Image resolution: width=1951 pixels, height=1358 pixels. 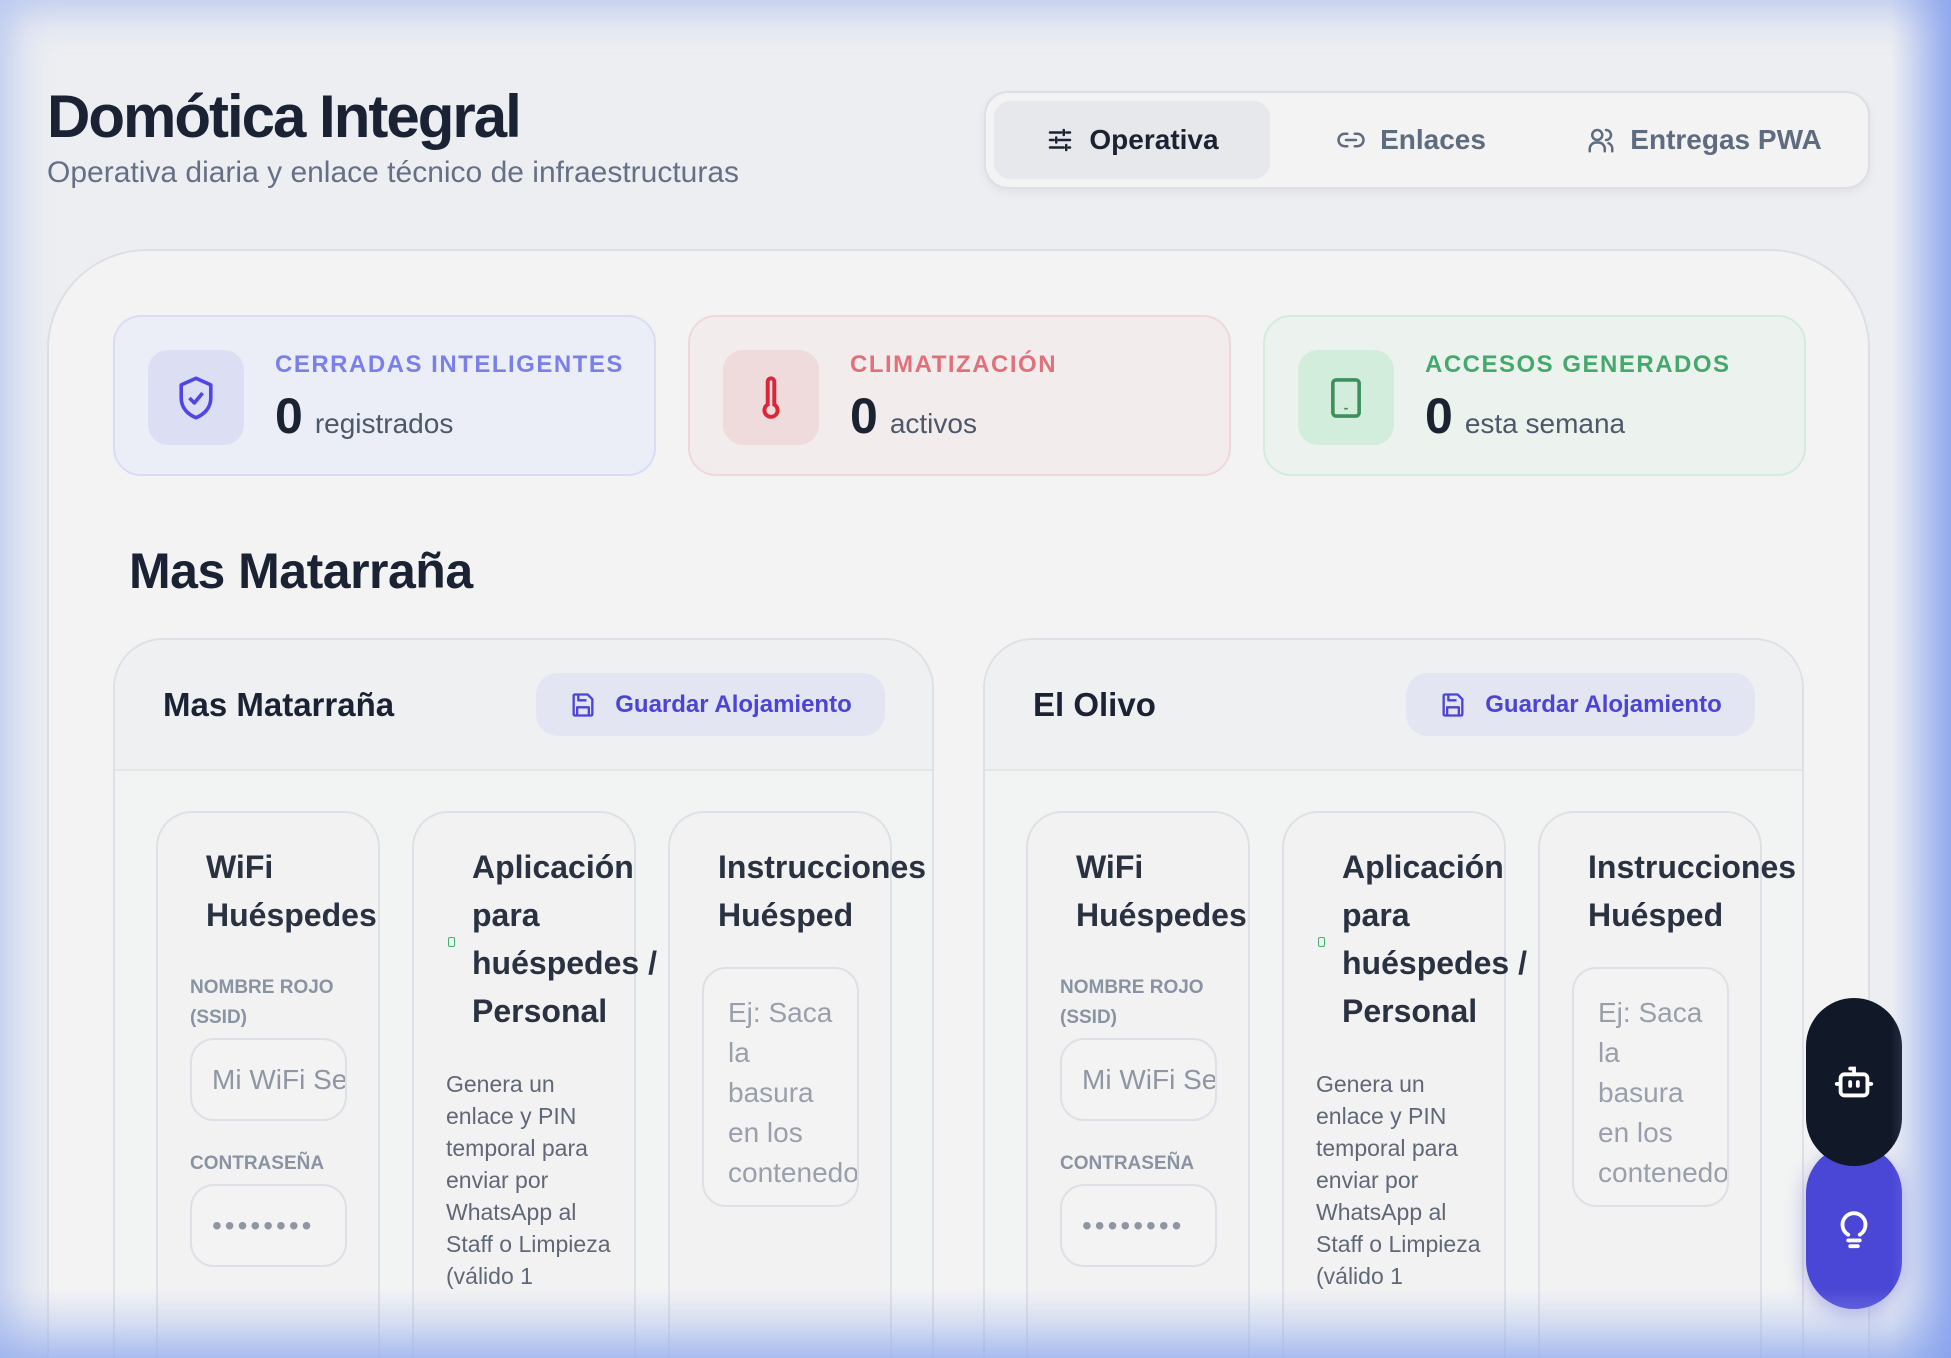 What do you see at coordinates (1351, 140) in the screenshot?
I see `link-icon` at bounding box center [1351, 140].